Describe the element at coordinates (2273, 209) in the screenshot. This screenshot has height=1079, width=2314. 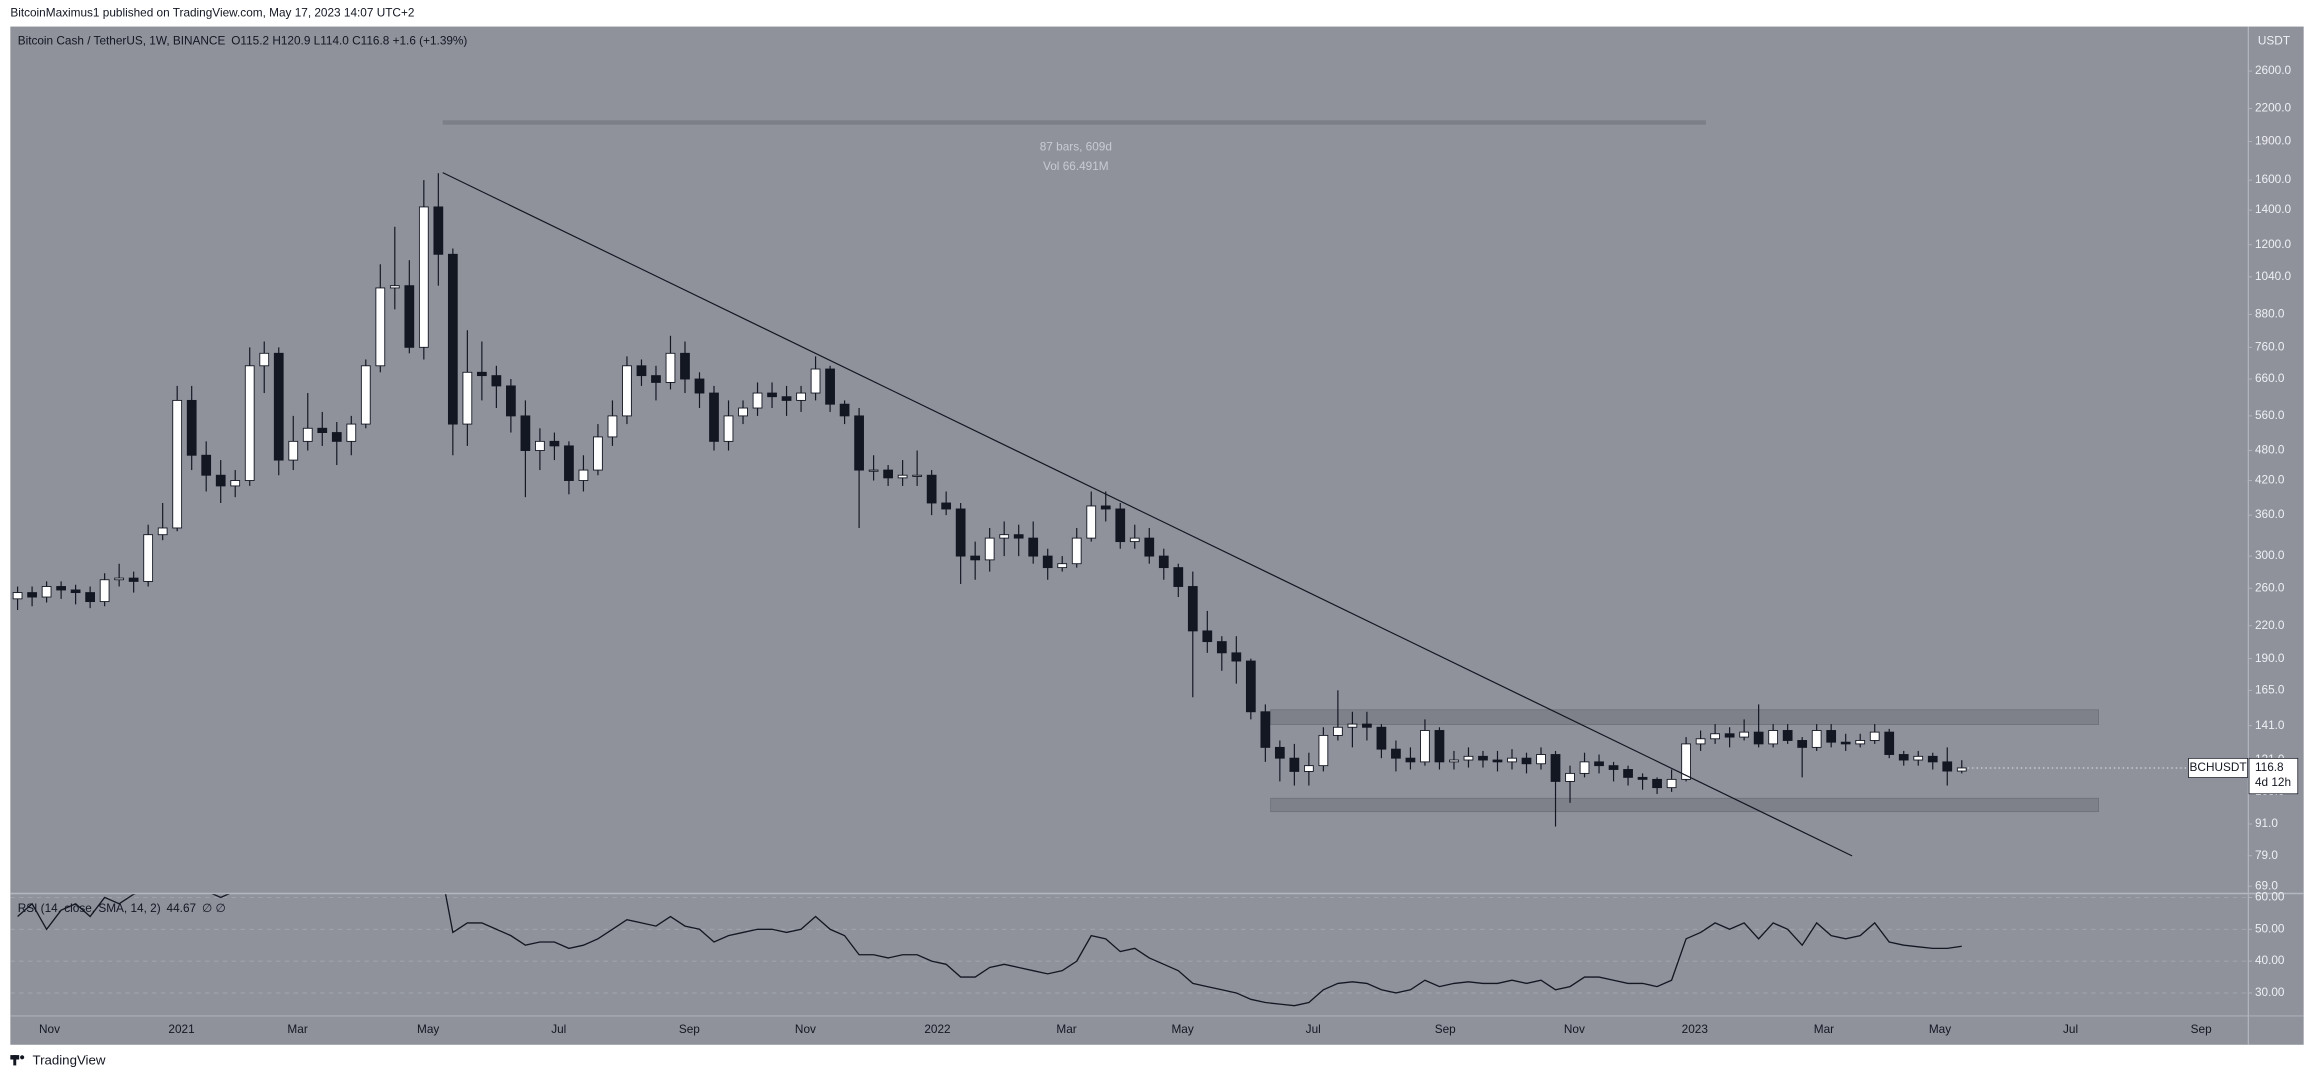
I see `y-tick-label: 1400.0` at that location.